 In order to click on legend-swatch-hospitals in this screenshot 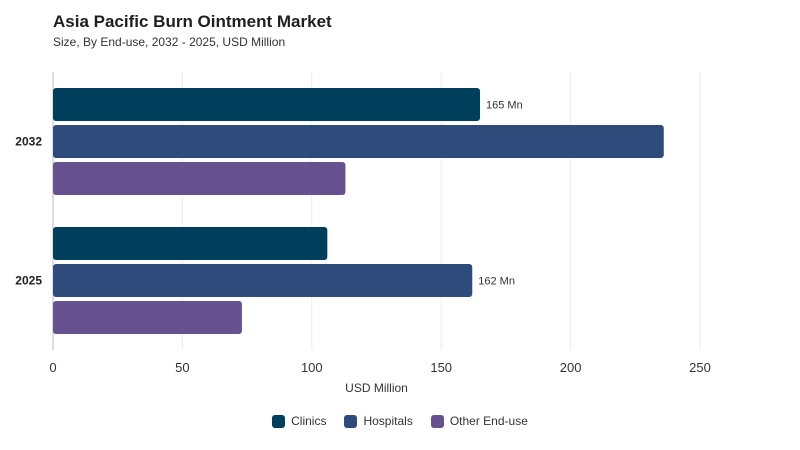, I will do `click(351, 421)`.